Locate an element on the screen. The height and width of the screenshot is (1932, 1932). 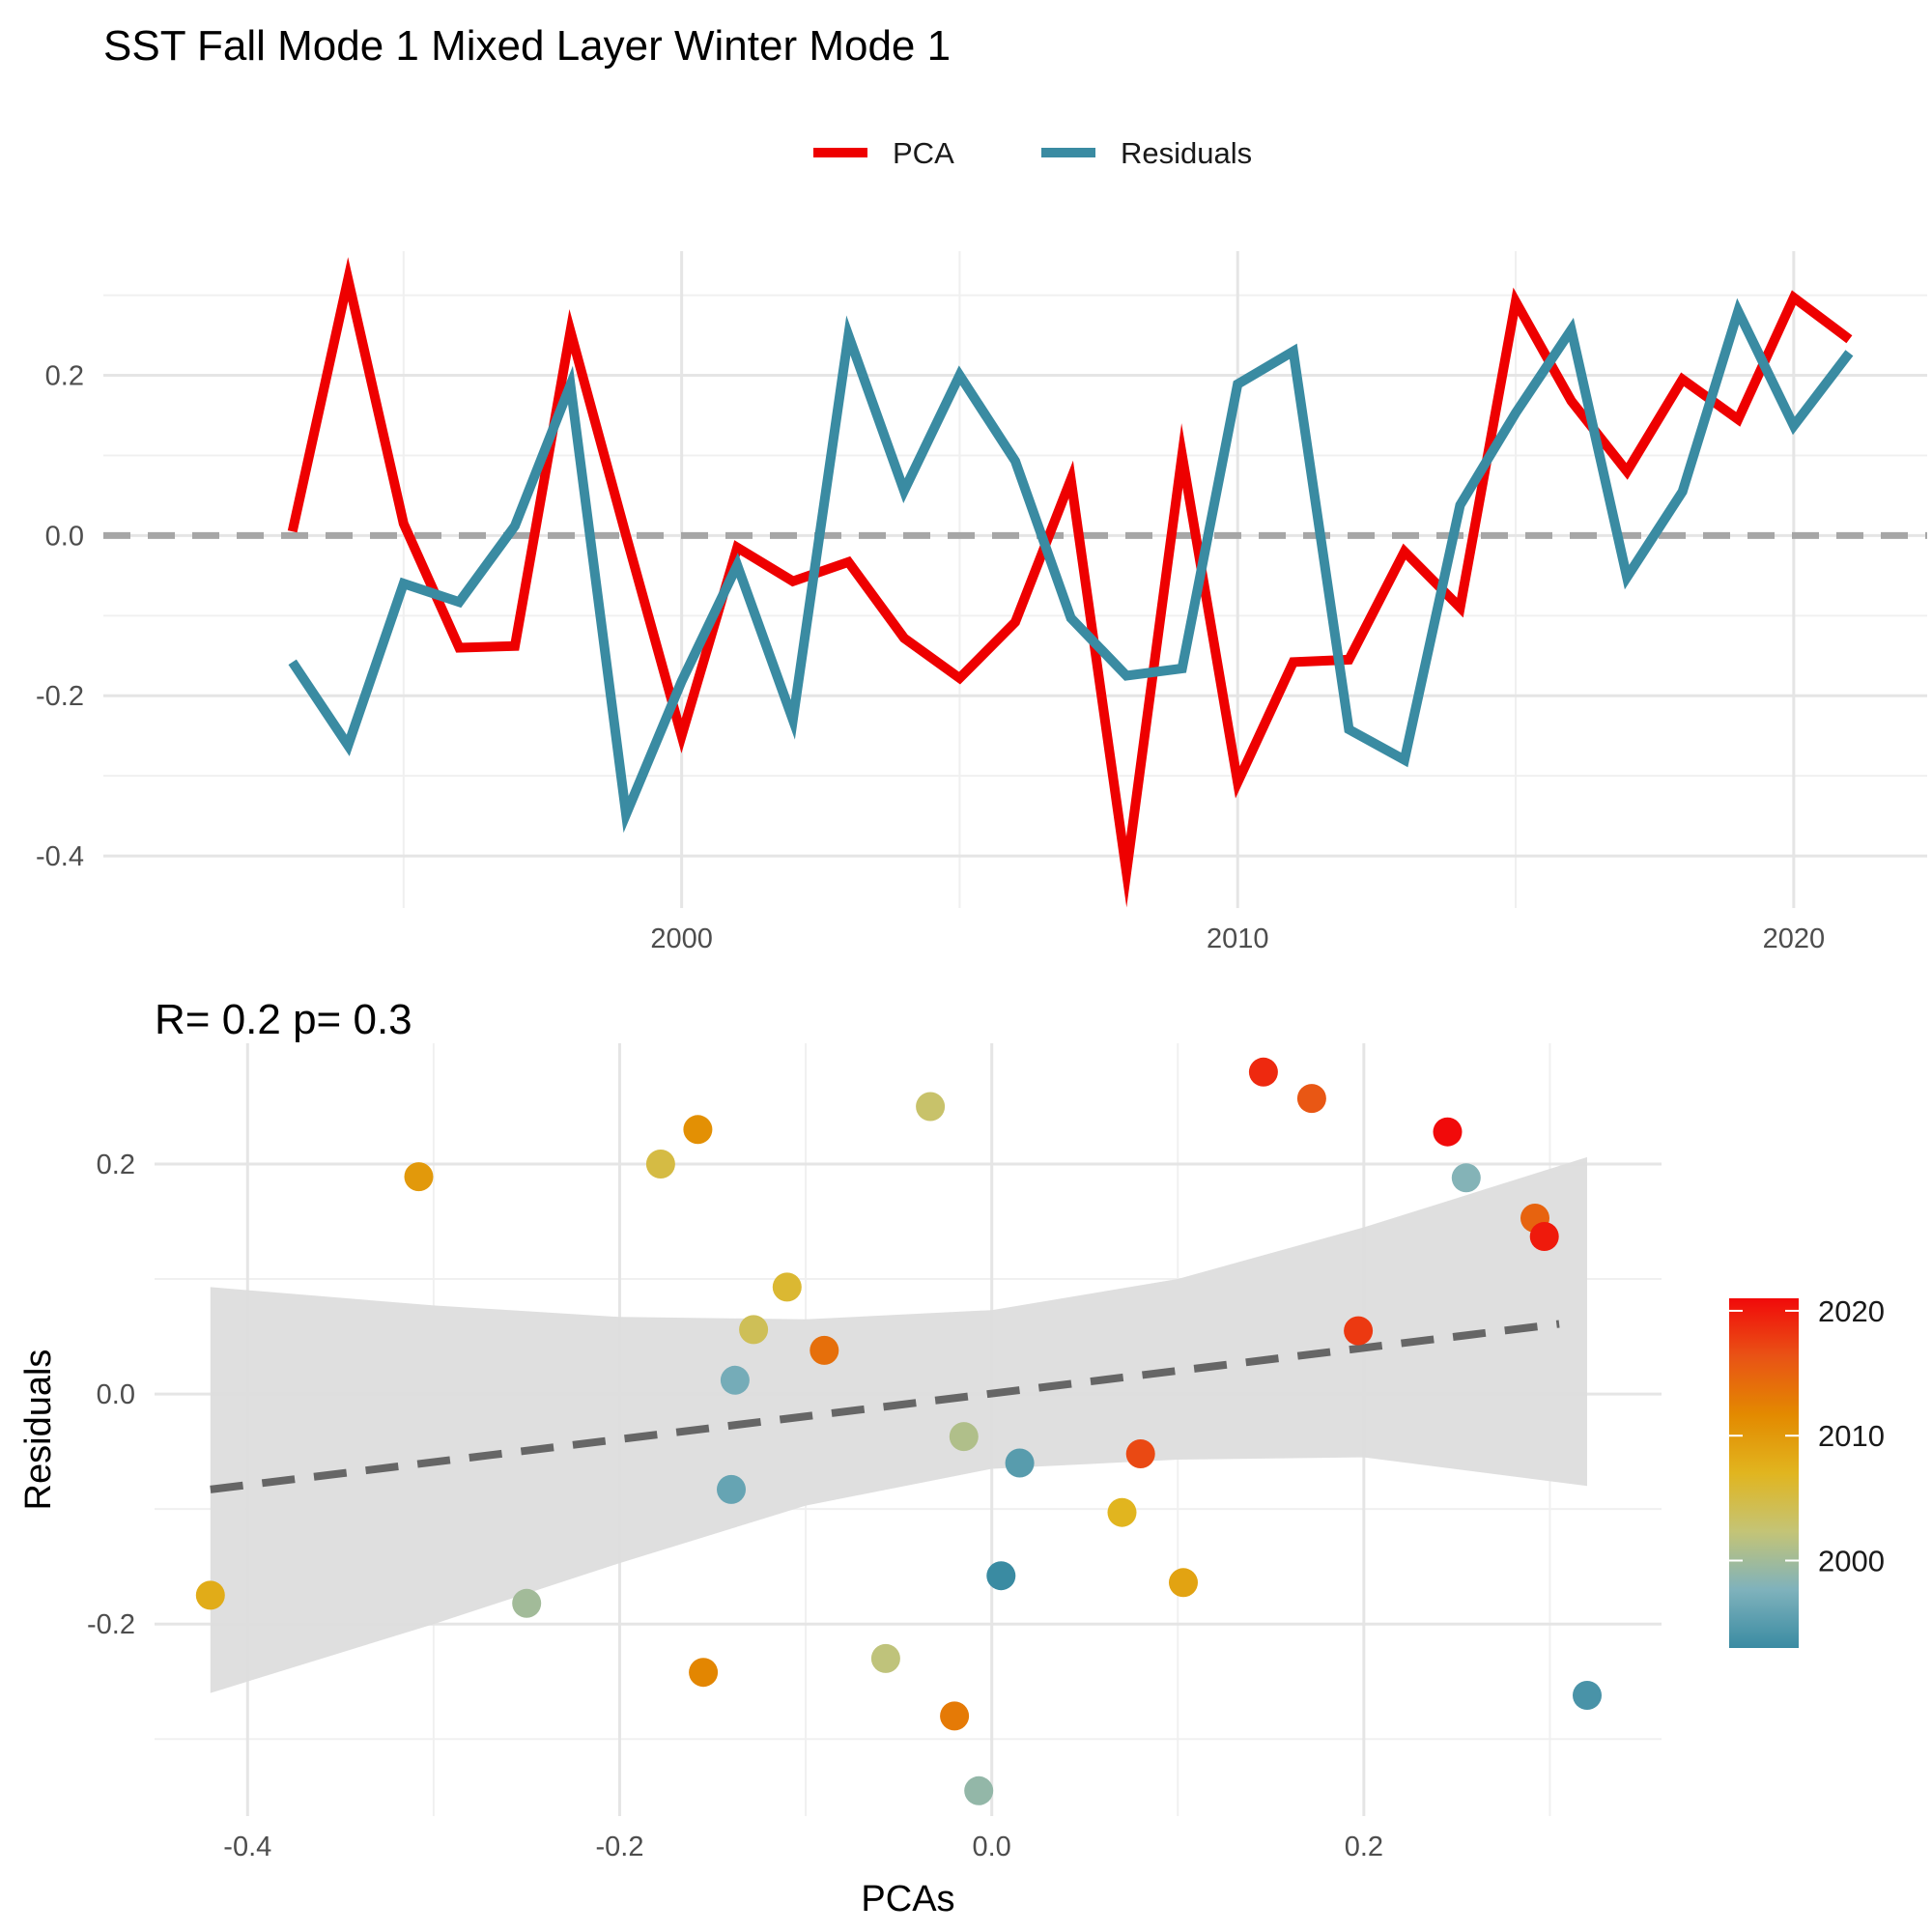
x-tick-label: 0.2 is located at coordinates (1364, 1847).